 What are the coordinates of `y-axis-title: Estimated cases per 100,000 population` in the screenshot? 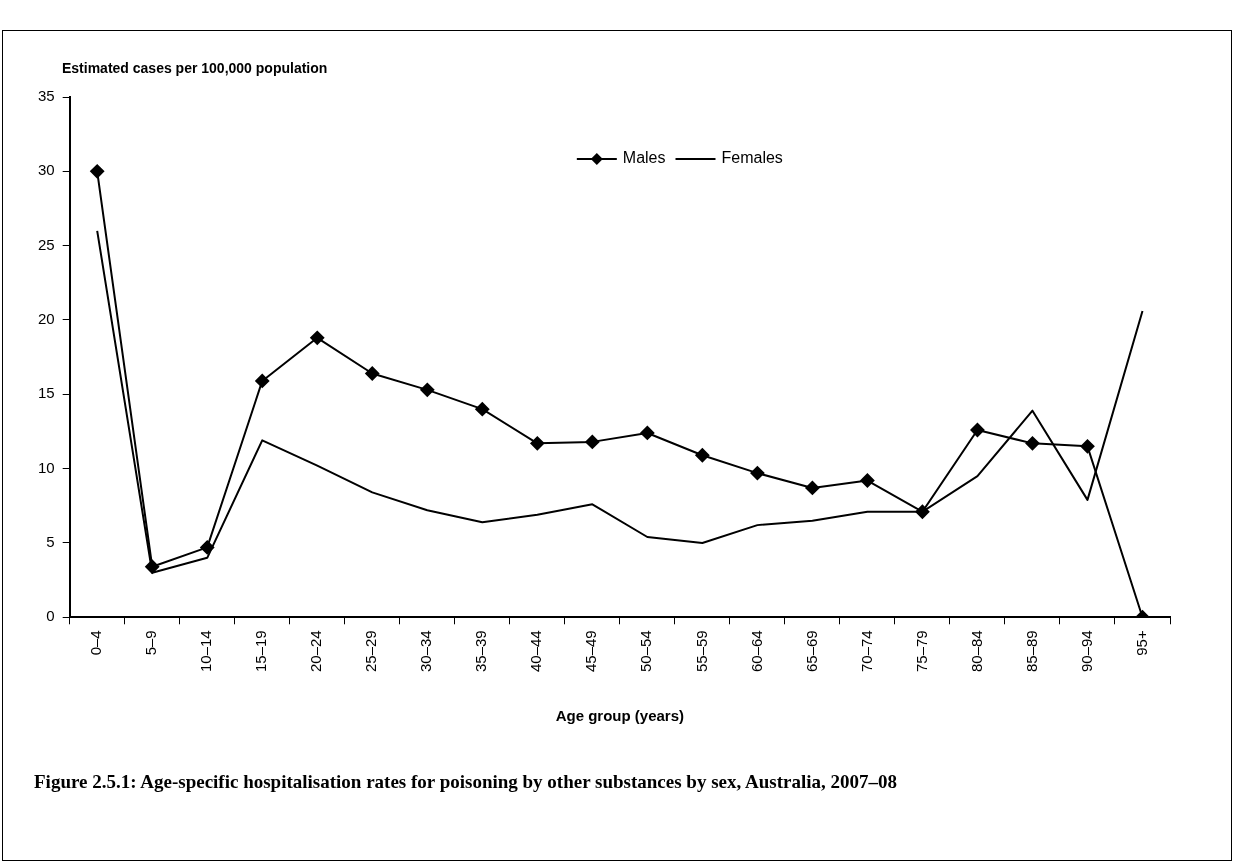 It's located at (195, 68).